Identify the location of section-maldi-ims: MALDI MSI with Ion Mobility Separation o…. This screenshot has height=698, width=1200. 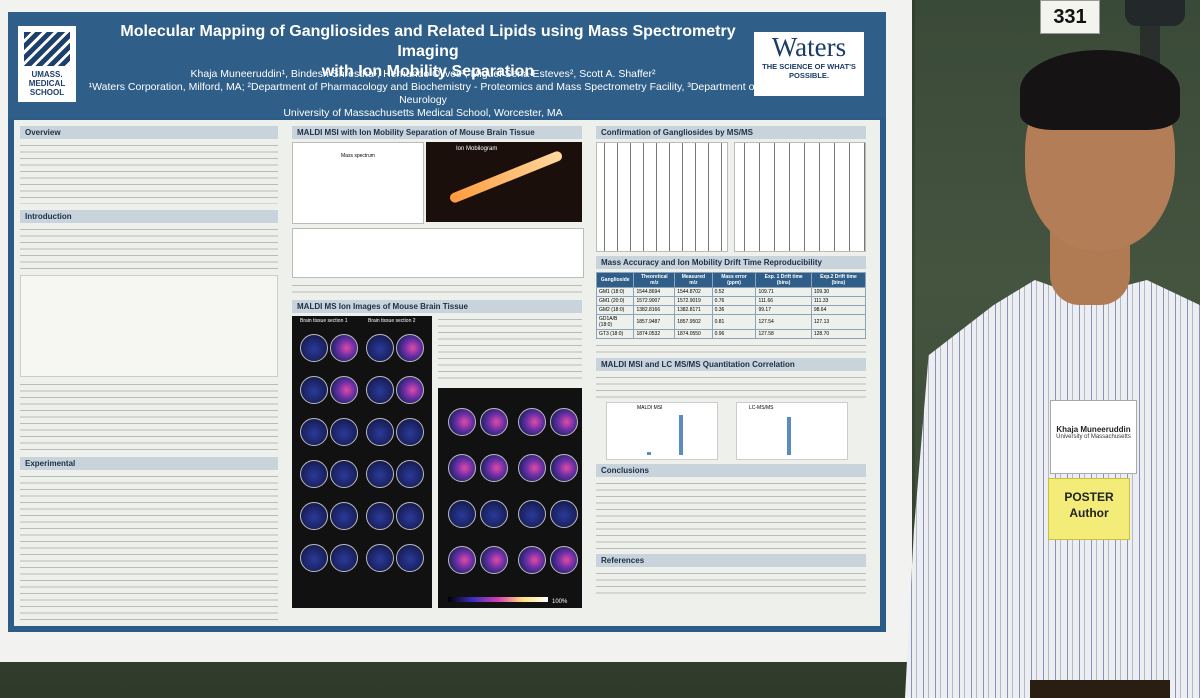
(437, 132).